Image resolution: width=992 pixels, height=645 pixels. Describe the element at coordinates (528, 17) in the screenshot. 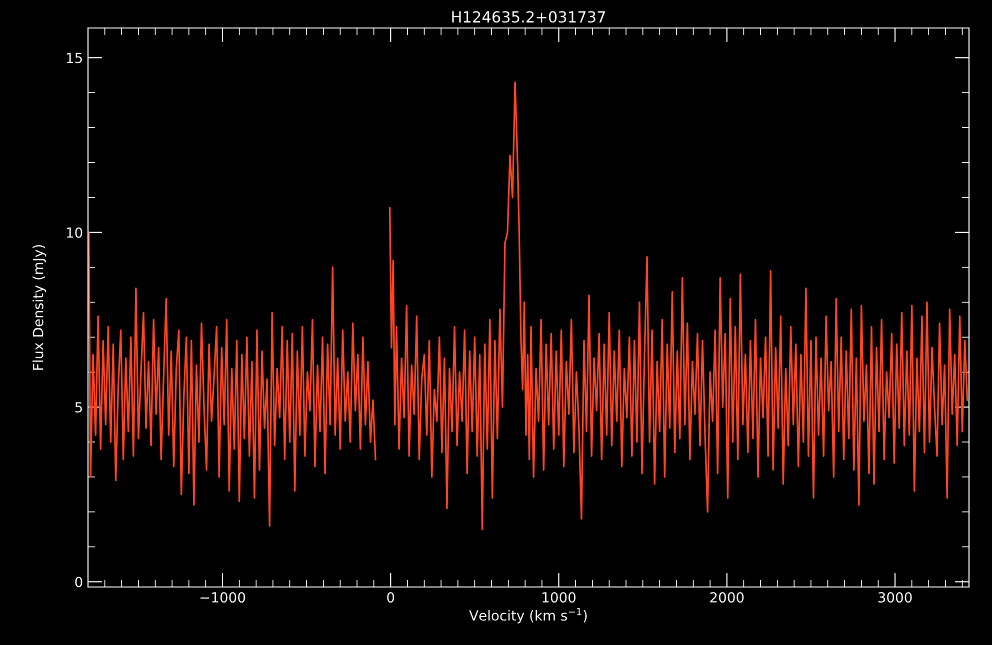

I see `chart-title: H124635.2+031737` at that location.